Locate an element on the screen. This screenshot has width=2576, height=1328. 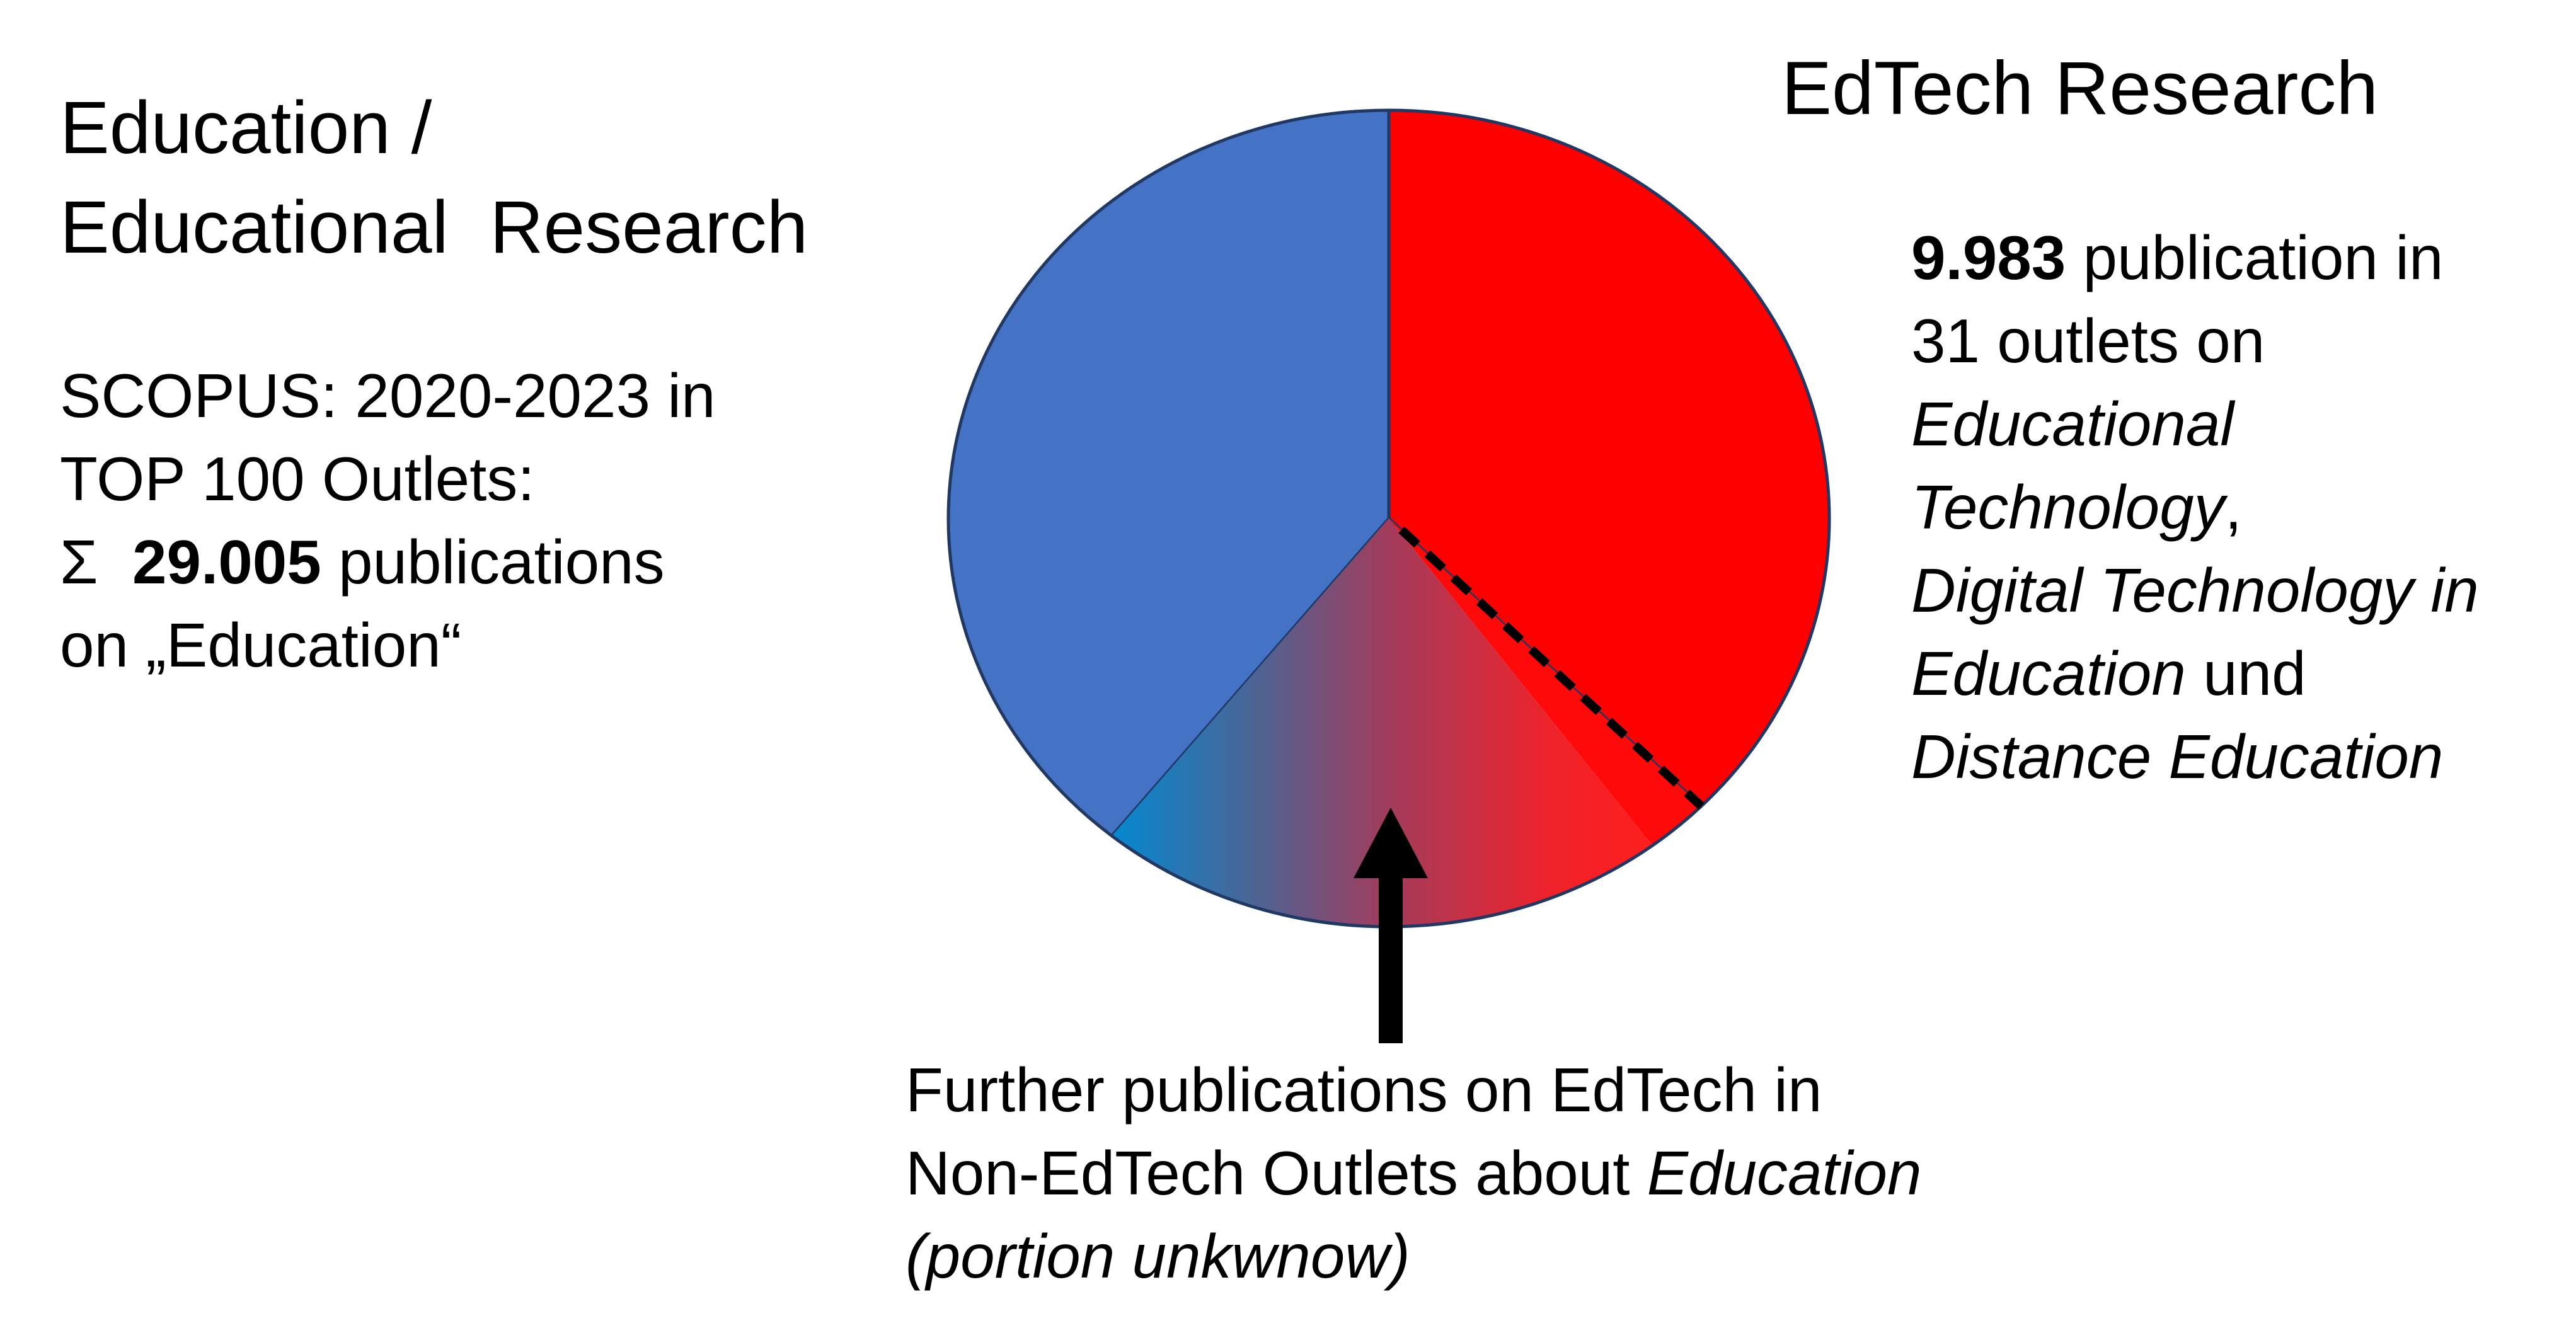
right-line1-rest: publication in is located at coordinates (2255, 257).